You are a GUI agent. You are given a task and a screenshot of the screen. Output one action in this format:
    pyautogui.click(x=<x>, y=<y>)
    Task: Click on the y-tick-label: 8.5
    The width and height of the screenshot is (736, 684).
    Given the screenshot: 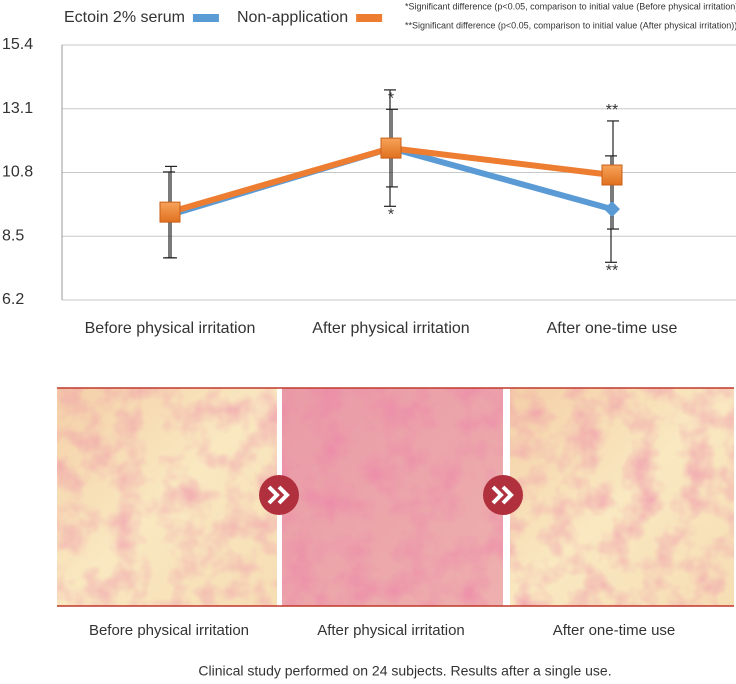 What is the action you would take?
    pyautogui.click(x=13, y=235)
    